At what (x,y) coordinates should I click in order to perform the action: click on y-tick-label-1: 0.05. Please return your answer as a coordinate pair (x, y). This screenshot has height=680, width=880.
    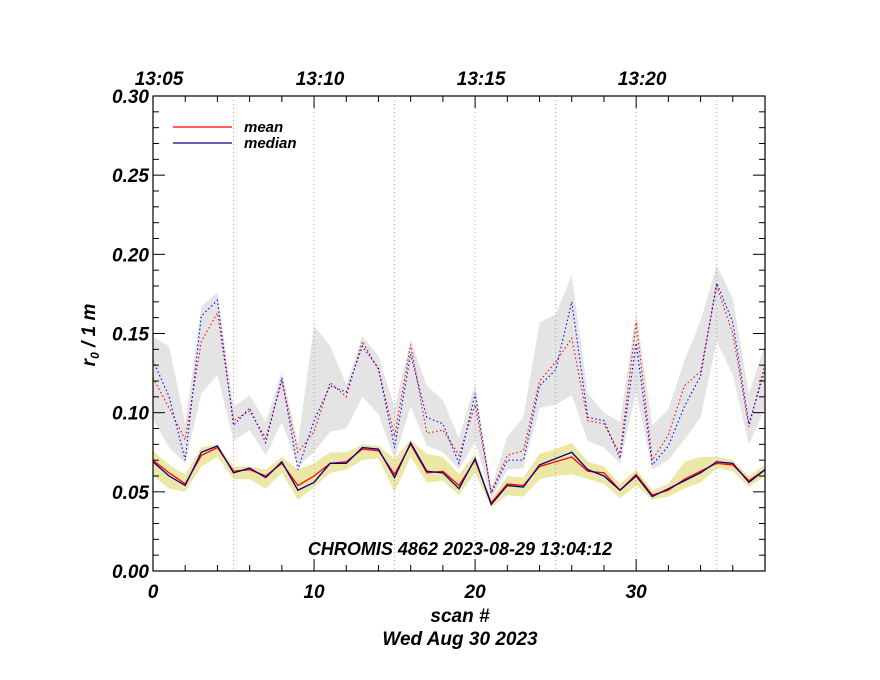
    Looking at the image, I should click on (130, 493).